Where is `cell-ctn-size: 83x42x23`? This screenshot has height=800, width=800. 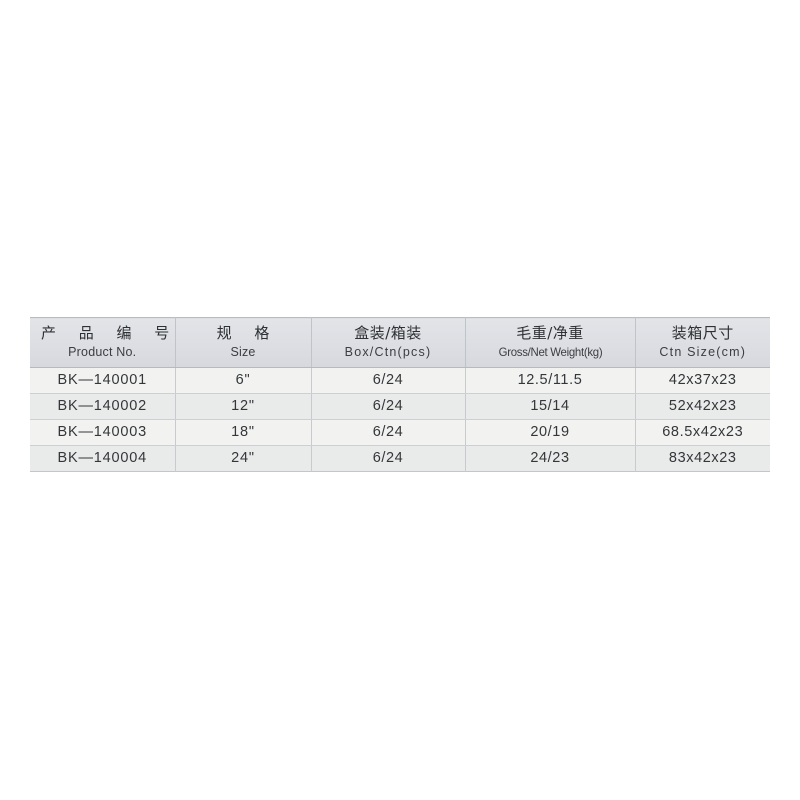
cell-ctn-size: 83x42x23 is located at coordinates (702, 458).